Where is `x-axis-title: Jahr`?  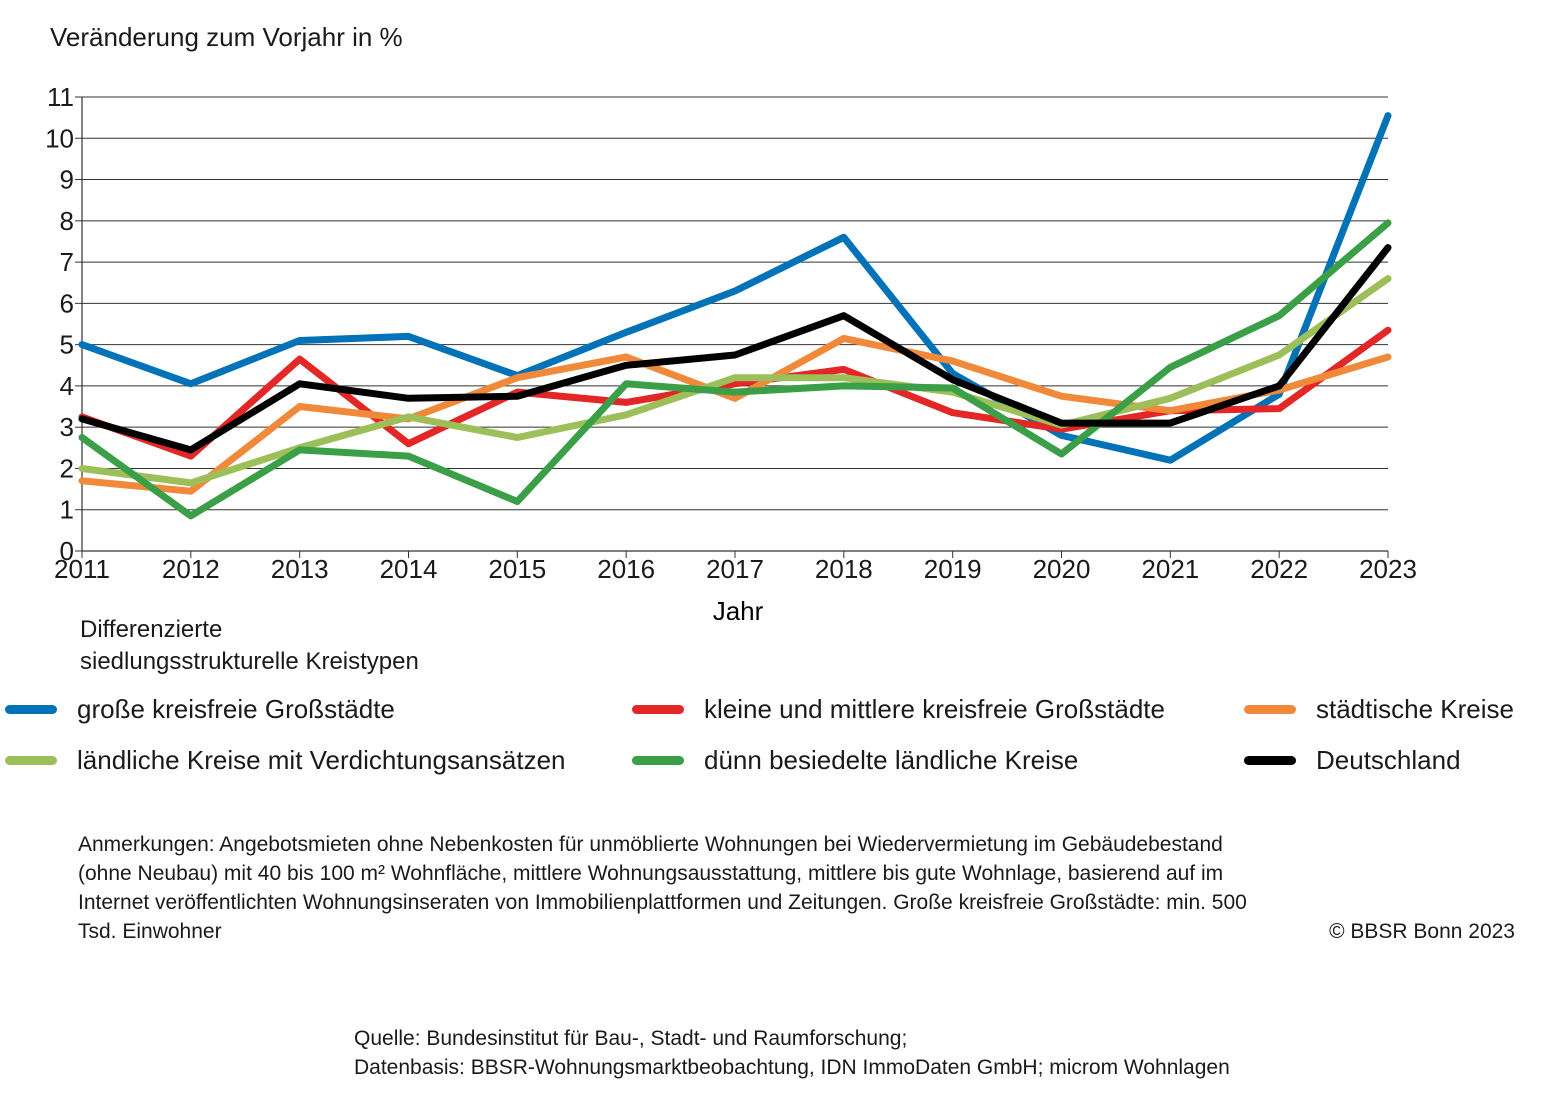 x-axis-title: Jahr is located at coordinates (738, 608).